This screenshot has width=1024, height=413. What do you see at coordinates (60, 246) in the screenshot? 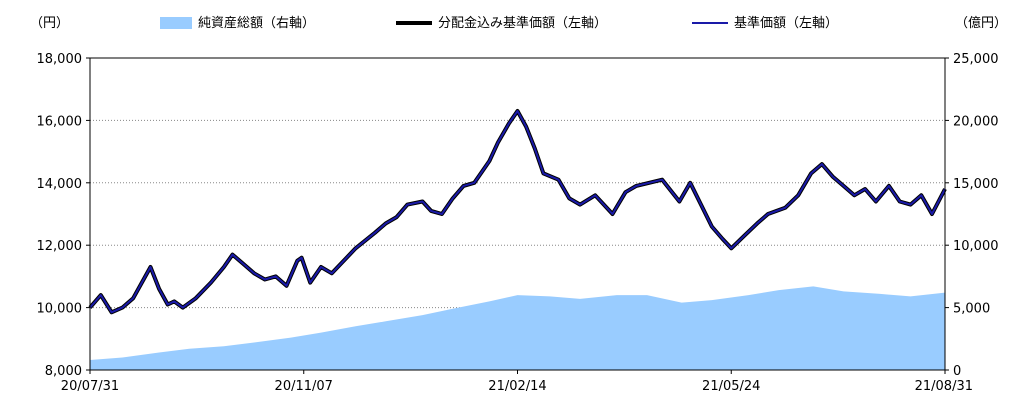
I see `left-tick-label: 12,000` at bounding box center [60, 246].